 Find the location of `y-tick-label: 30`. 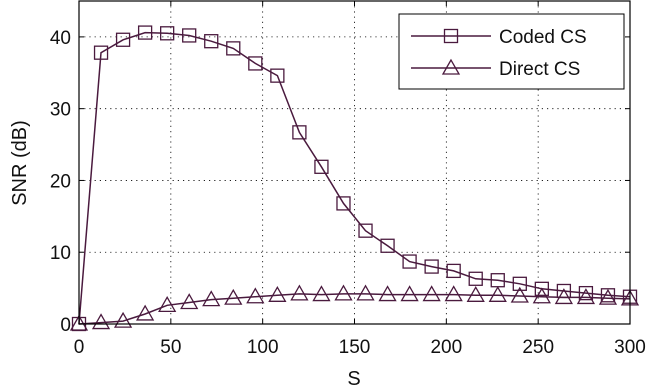

y-tick-label: 30 is located at coordinates (60, 110).